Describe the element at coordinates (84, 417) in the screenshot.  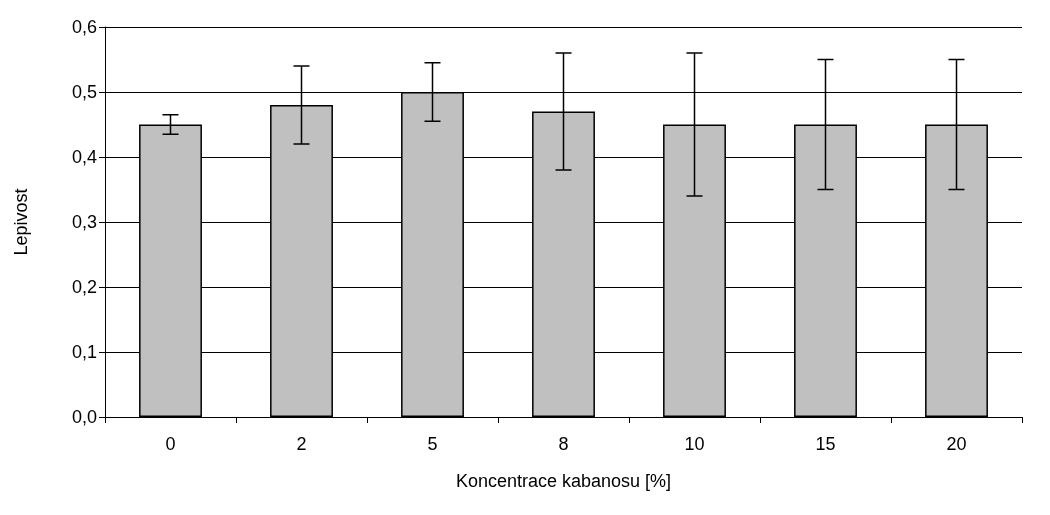
I see `y-tick-label: 0,0` at that location.